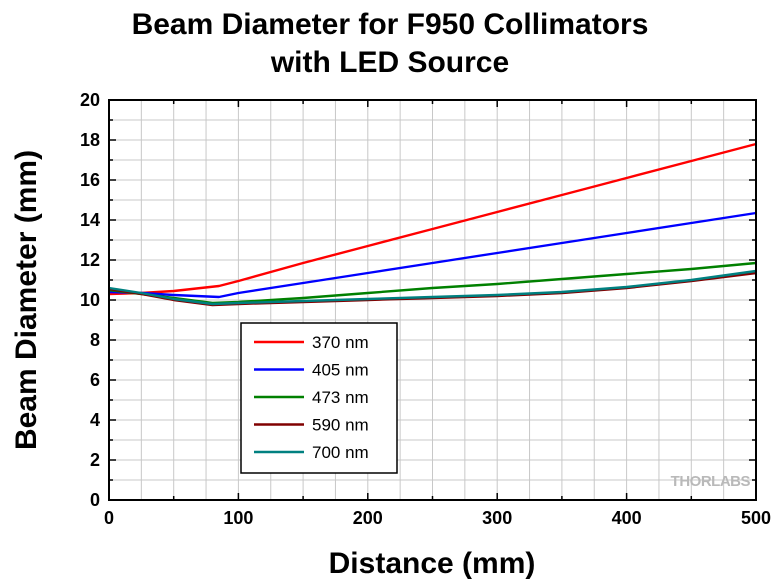 This screenshot has height=584, width=780. What do you see at coordinates (238, 518) in the screenshot?
I see `x-tick-label: 100` at bounding box center [238, 518].